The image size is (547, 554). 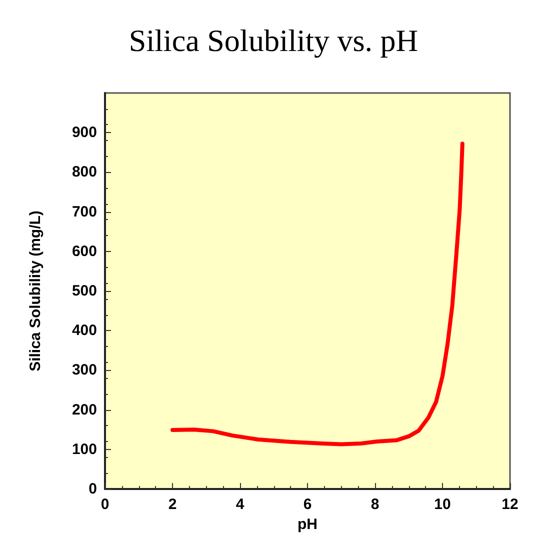 I want to click on y-tick-label: 800, so click(x=84, y=172).